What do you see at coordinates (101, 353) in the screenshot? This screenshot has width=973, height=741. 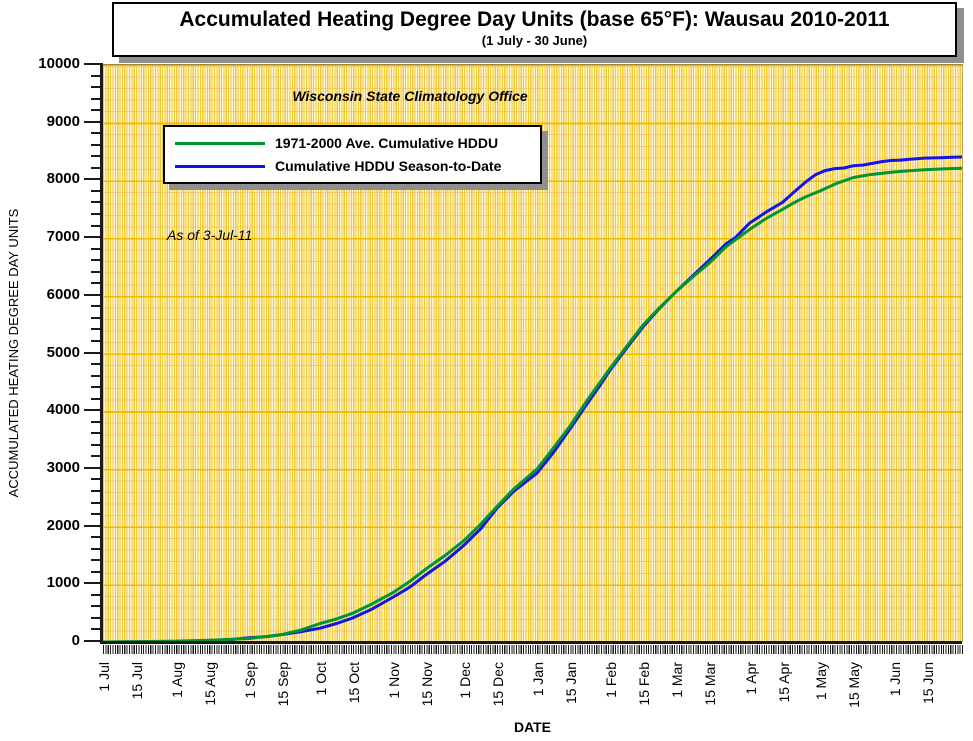 I see `y-axis-line` at bounding box center [101, 353].